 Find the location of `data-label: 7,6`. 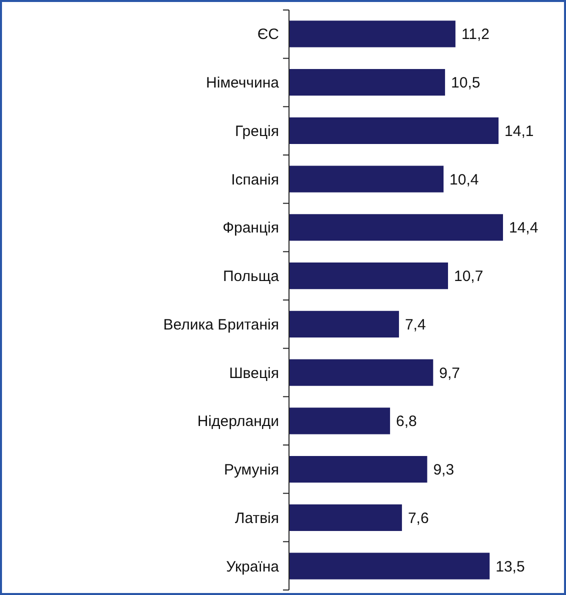

data-label: 7,6 is located at coordinates (418, 518).